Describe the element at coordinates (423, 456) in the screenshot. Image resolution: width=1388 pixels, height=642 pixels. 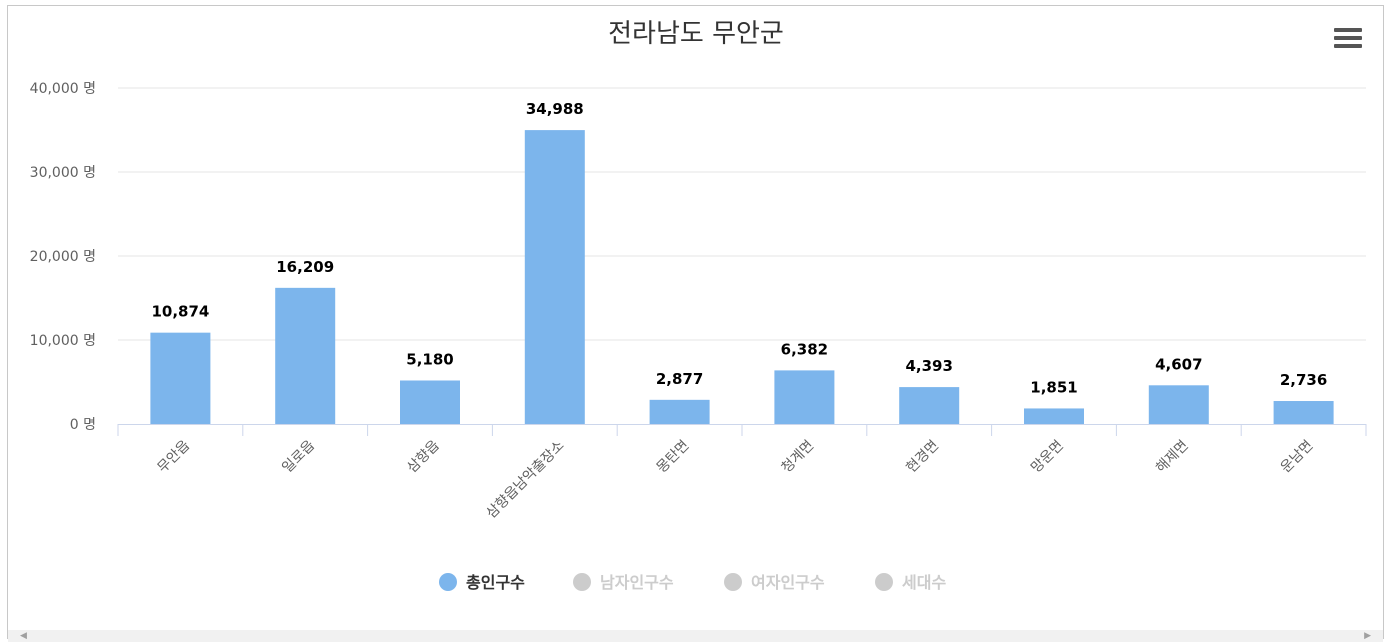
I see `x-tick-label: 삼향읍` at that location.